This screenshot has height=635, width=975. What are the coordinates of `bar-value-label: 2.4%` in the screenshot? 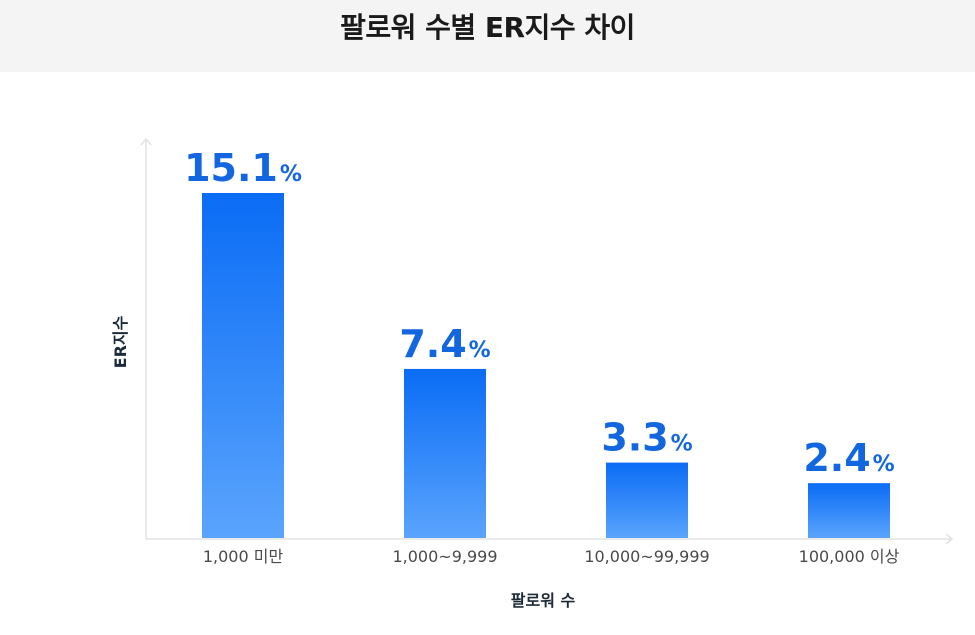 It's located at (848, 458).